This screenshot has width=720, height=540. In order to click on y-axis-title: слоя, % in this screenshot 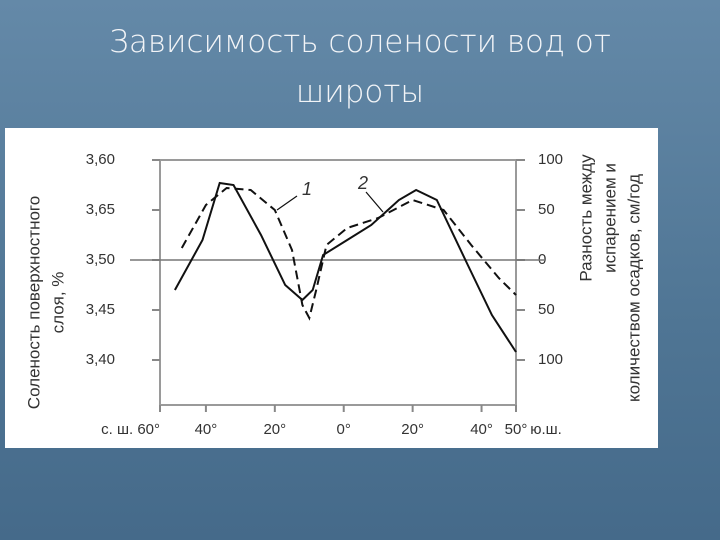, I will do `click(57, 303)`.